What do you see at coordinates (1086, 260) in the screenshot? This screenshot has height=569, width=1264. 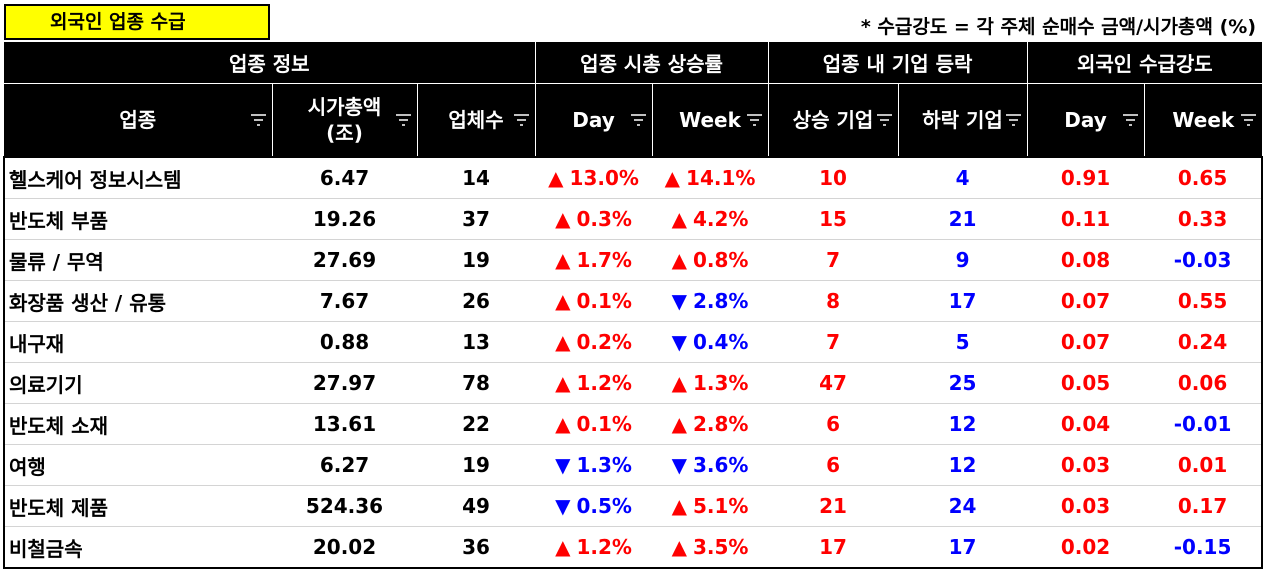 I see `int-day-cell: 0.08` at bounding box center [1086, 260].